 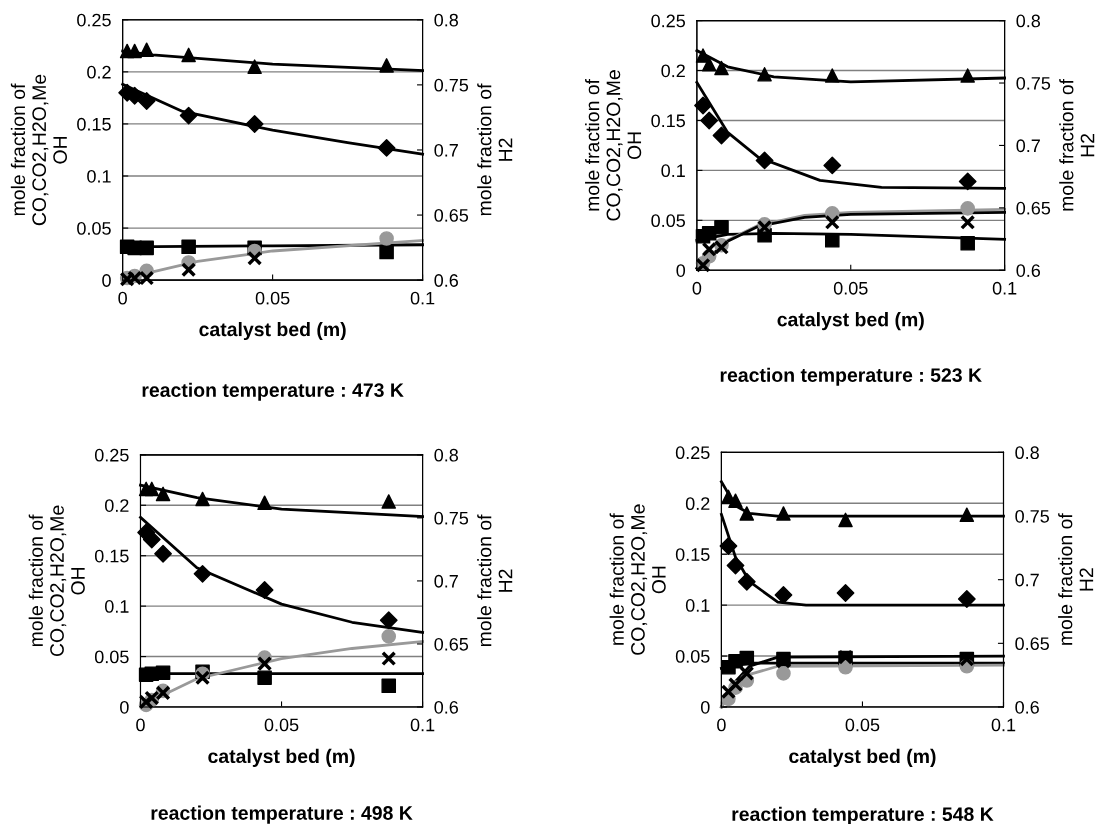 What do you see at coordinates (273, 391) in the screenshot?
I see `text: reaction temperature : 473 K` at bounding box center [273, 391].